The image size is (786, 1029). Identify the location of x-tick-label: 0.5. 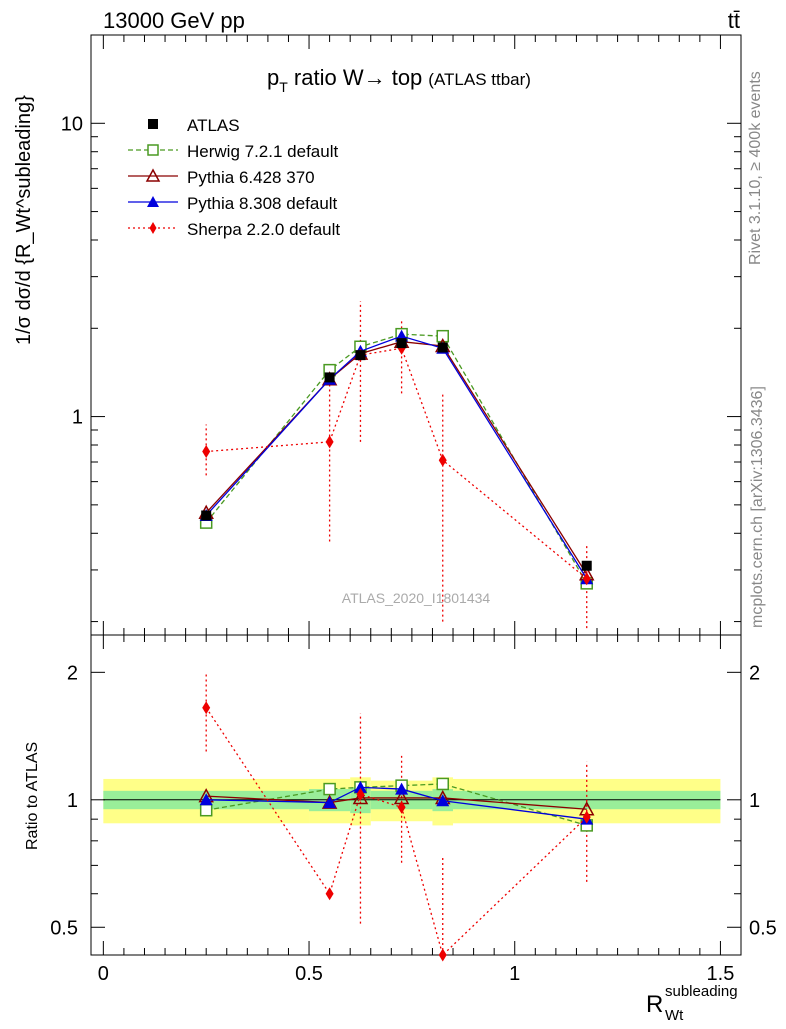
(309, 974).